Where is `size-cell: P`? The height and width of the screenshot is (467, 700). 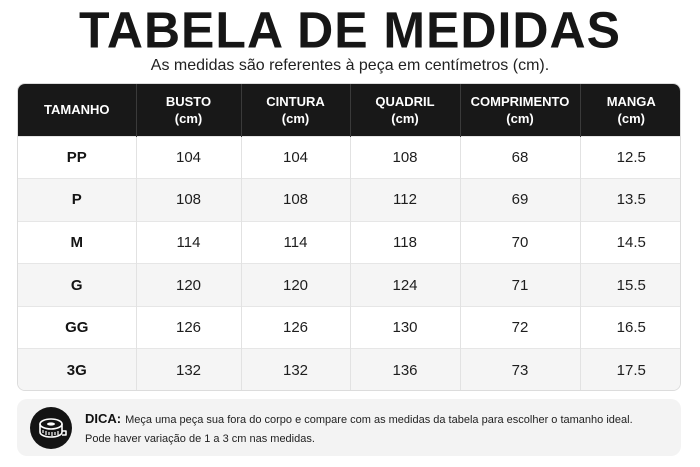 size-cell: P is located at coordinates (77, 200).